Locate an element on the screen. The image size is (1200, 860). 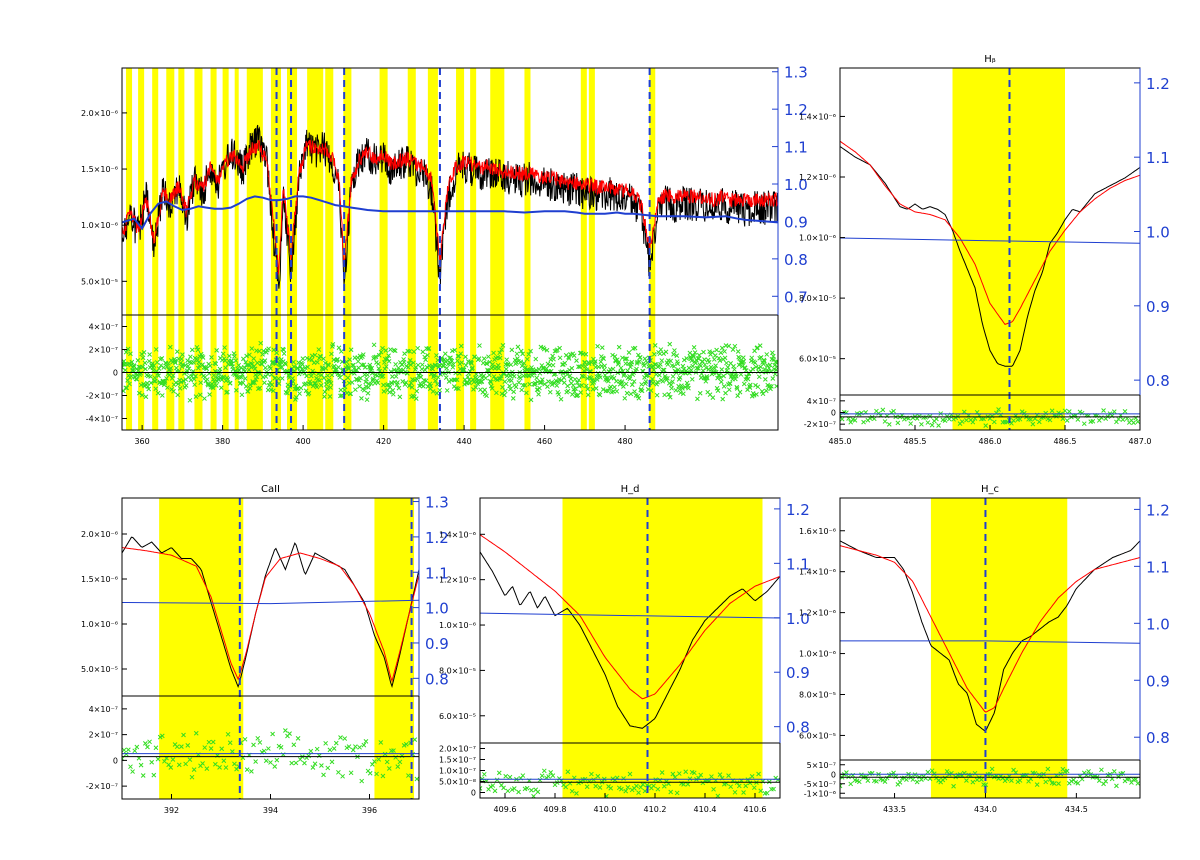
y-tick-label: 6.0×10⁻⁵ is located at coordinates (817, 359).